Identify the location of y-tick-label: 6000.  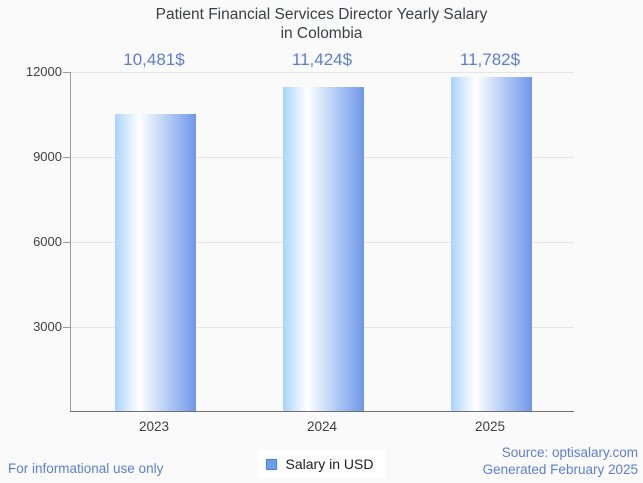
(47, 241).